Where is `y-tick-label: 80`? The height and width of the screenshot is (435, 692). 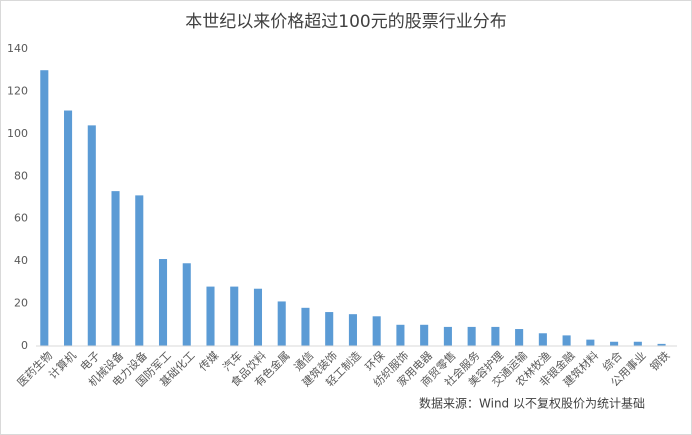
y-tick-label: 80 is located at coordinates (21, 175).